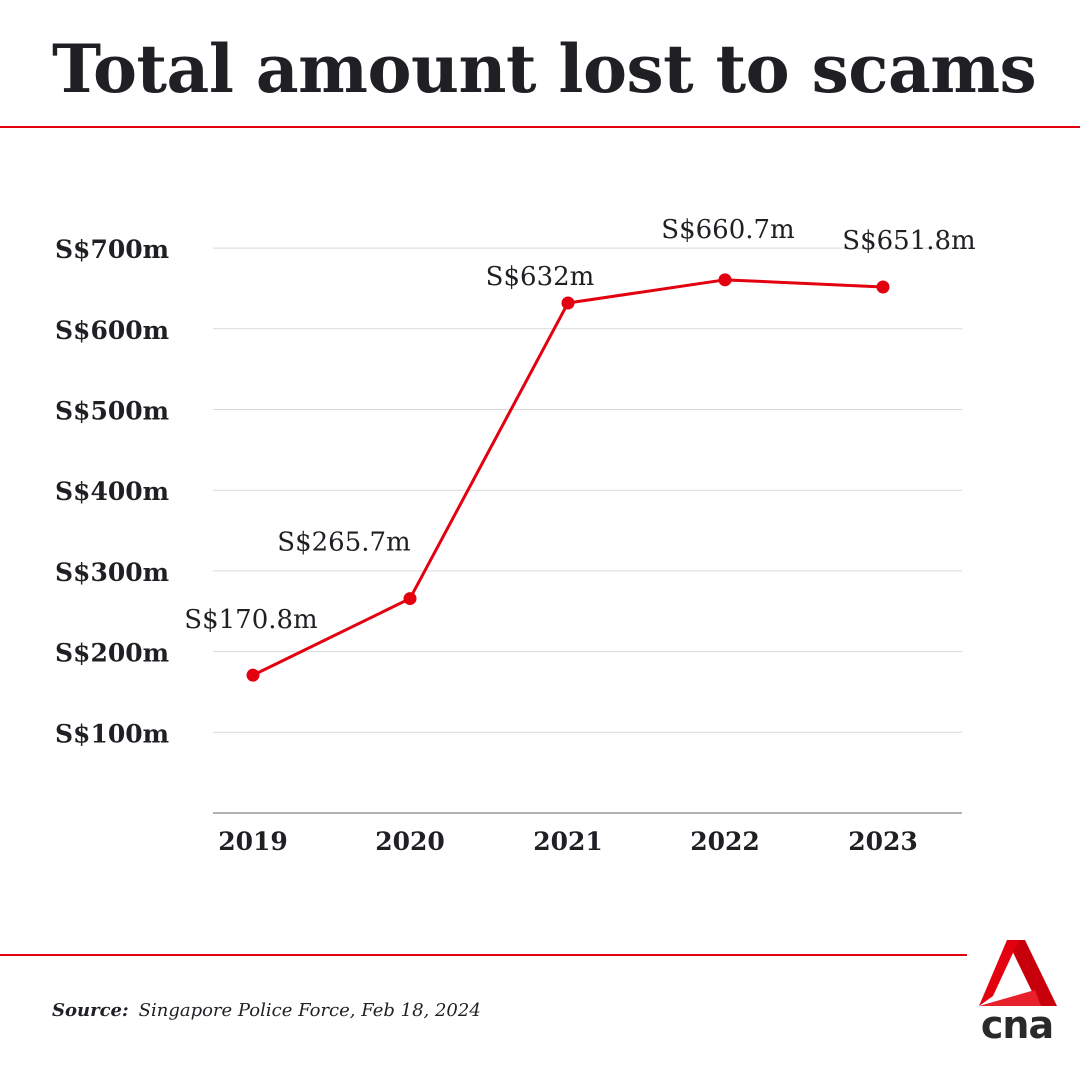 Image resolution: width=1080 pixels, height=1080 pixels. What do you see at coordinates (112, 249) in the screenshot?
I see `y-tick-label: S$700m` at bounding box center [112, 249].